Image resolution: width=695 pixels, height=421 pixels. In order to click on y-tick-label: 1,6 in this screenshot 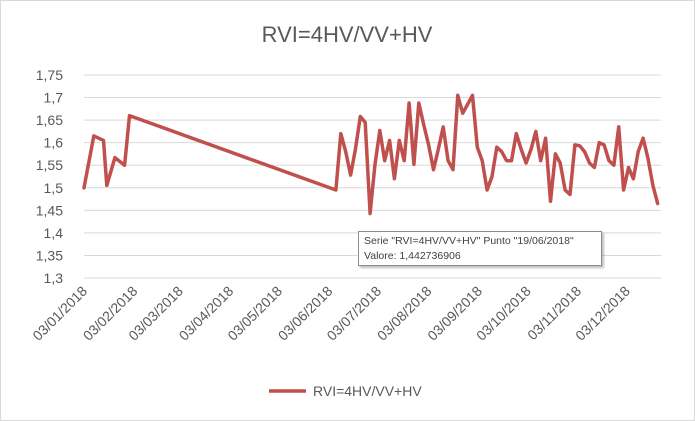, I will do `click(54, 143)`.